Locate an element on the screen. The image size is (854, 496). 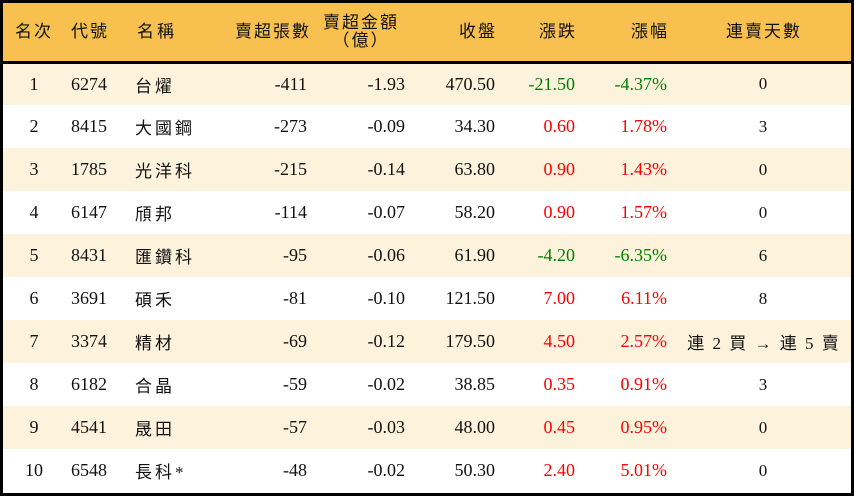
cell-close: 63.80 is located at coordinates (475, 169).